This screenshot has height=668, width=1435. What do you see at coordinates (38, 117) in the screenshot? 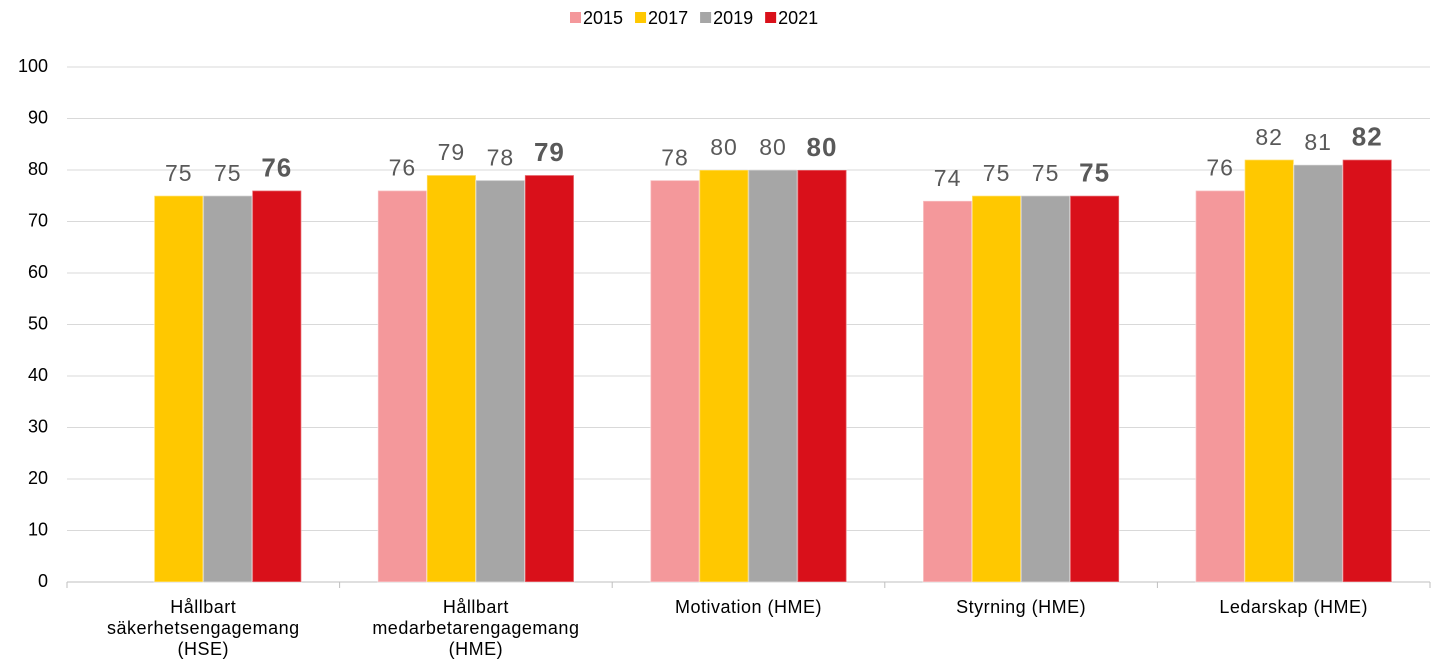
I see `y-tick-label: 90` at bounding box center [38, 117].